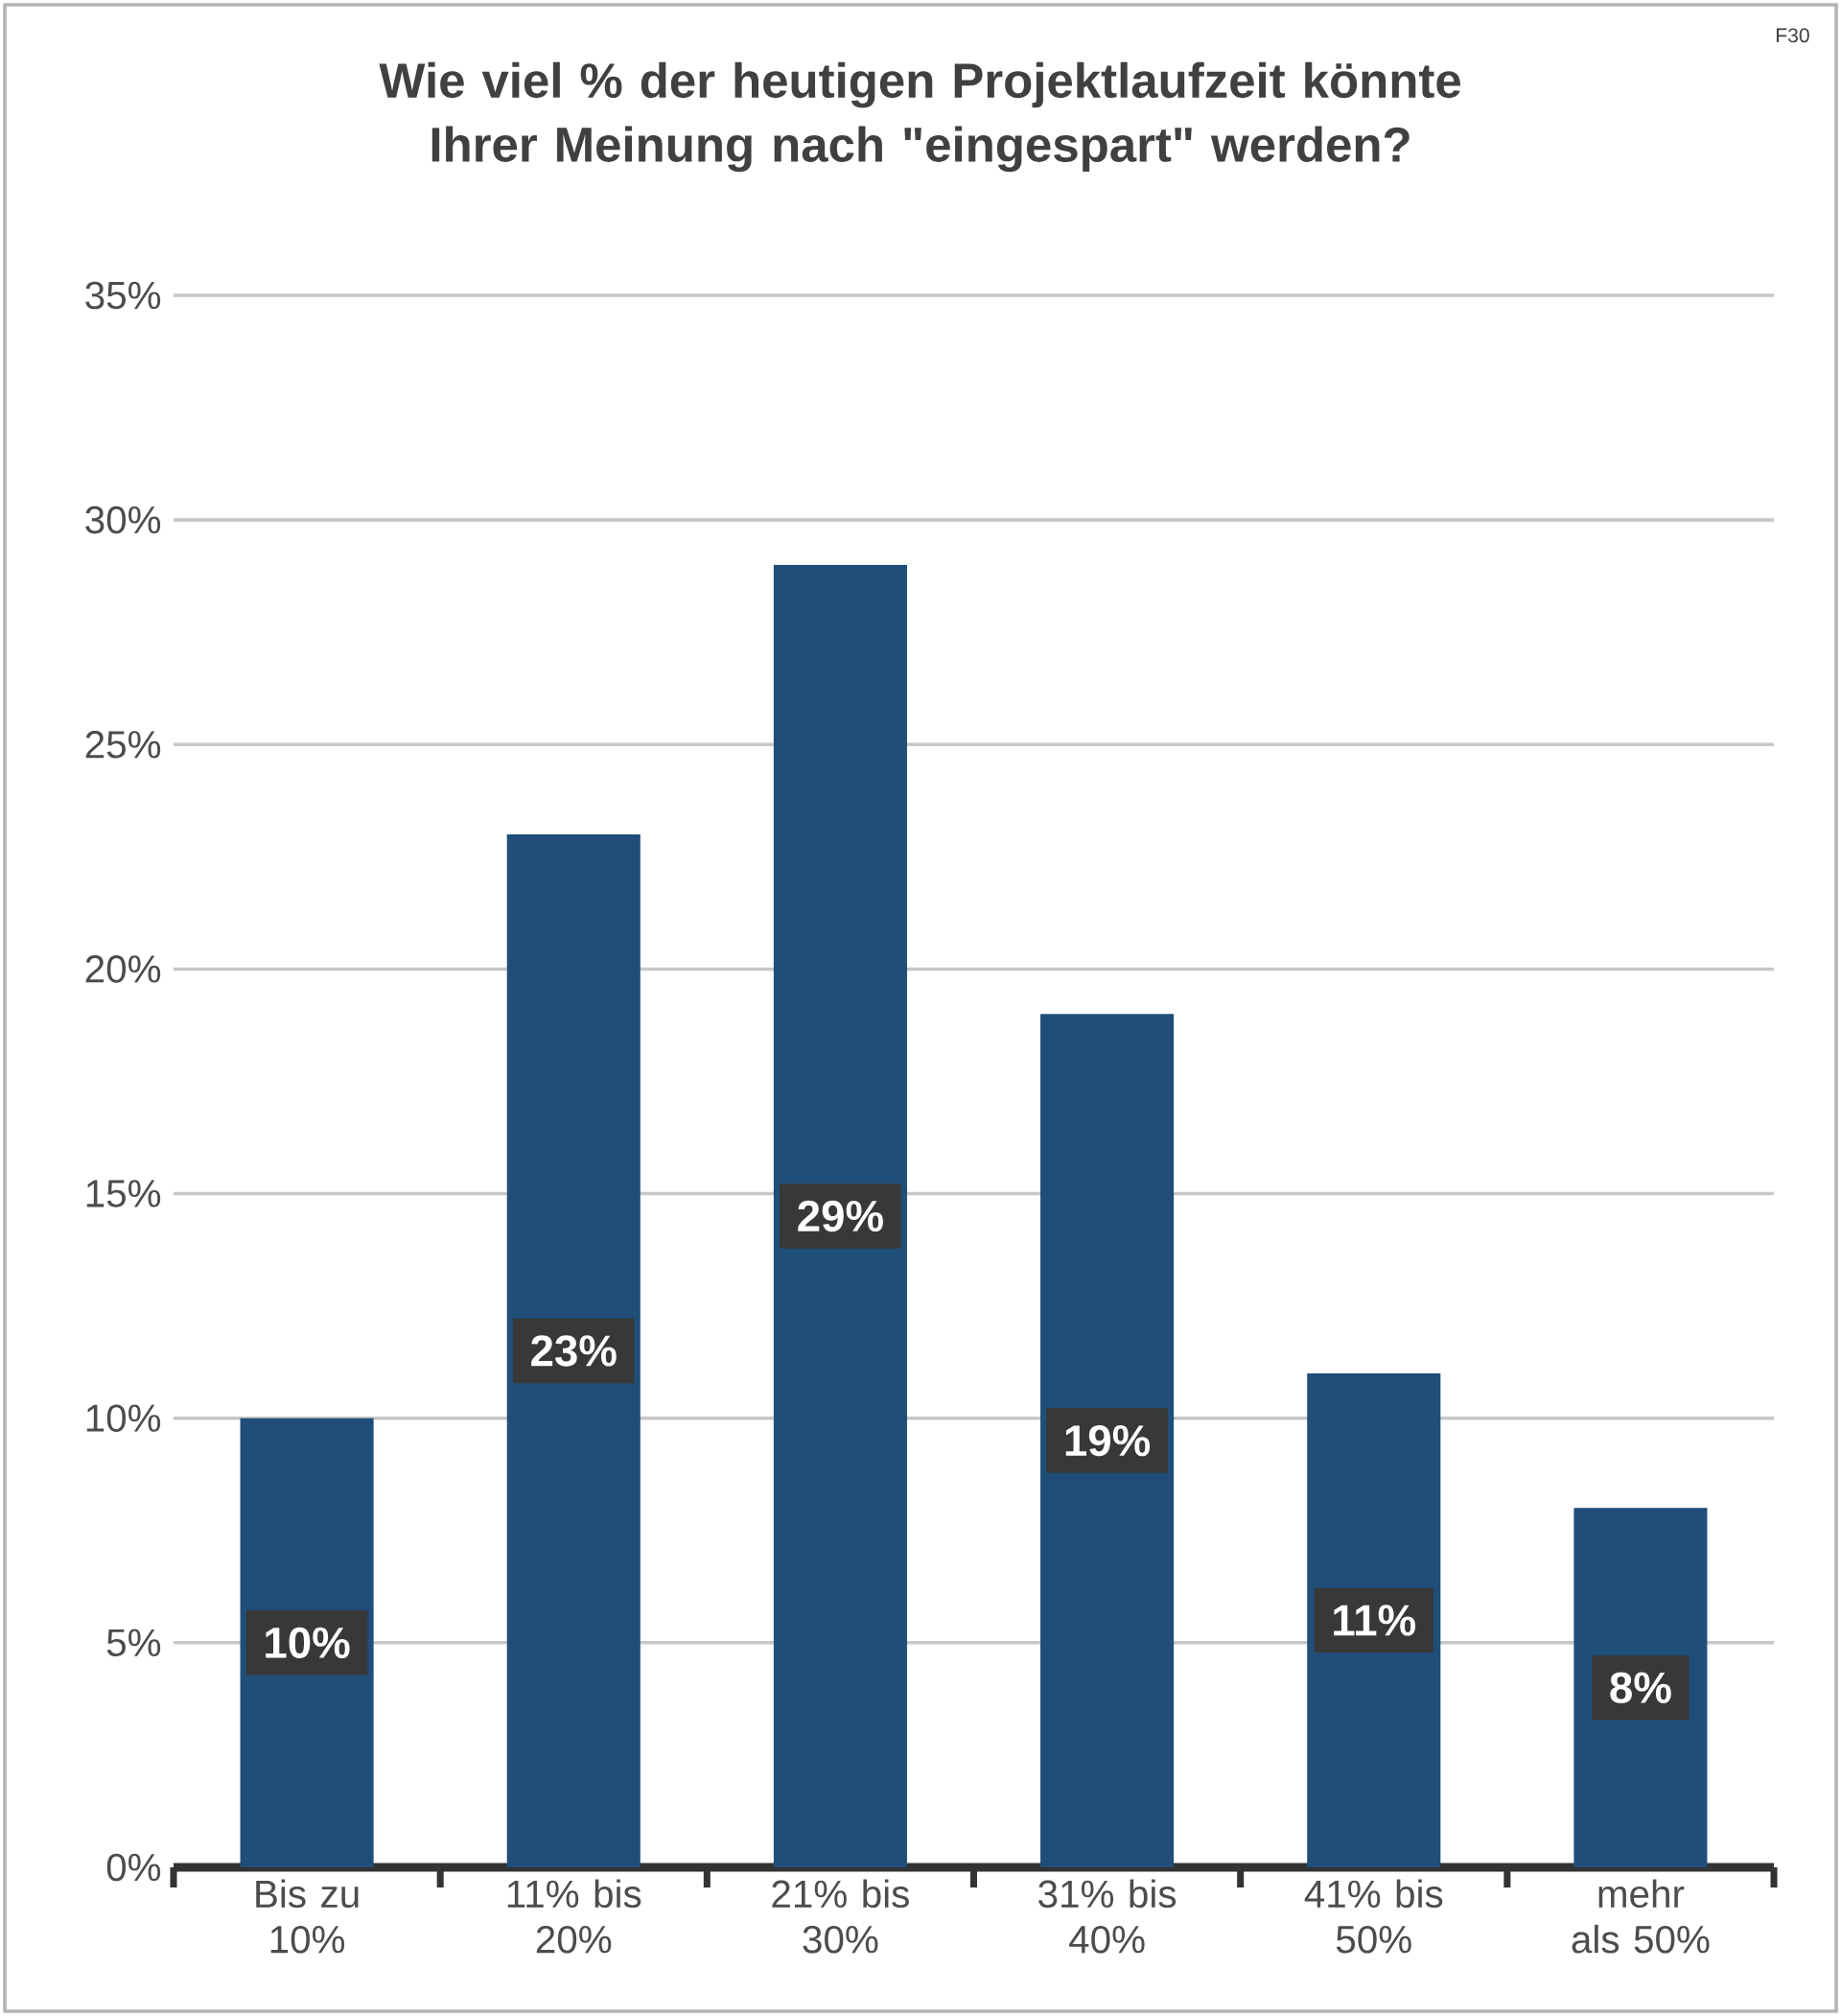  What do you see at coordinates (840, 1916) in the screenshot?
I see `x-tick-label: 21% bis 30%` at bounding box center [840, 1916].